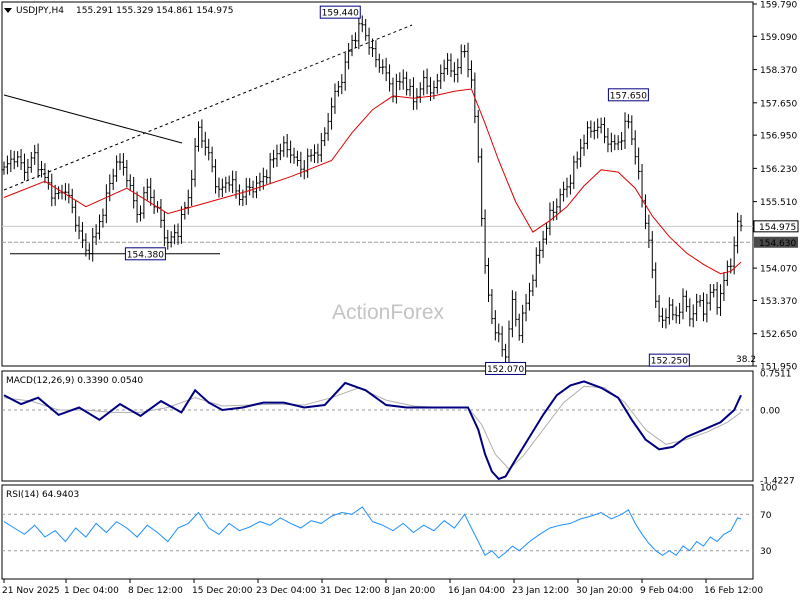 The width and height of the screenshot is (800, 600). I want to click on x-tick-label: 16 Feb 12:00, so click(733, 591).